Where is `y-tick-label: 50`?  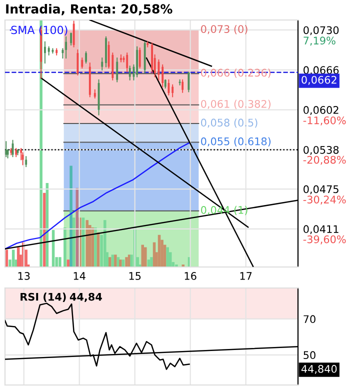 y-tick-label: 50 is located at coordinates (310, 355).